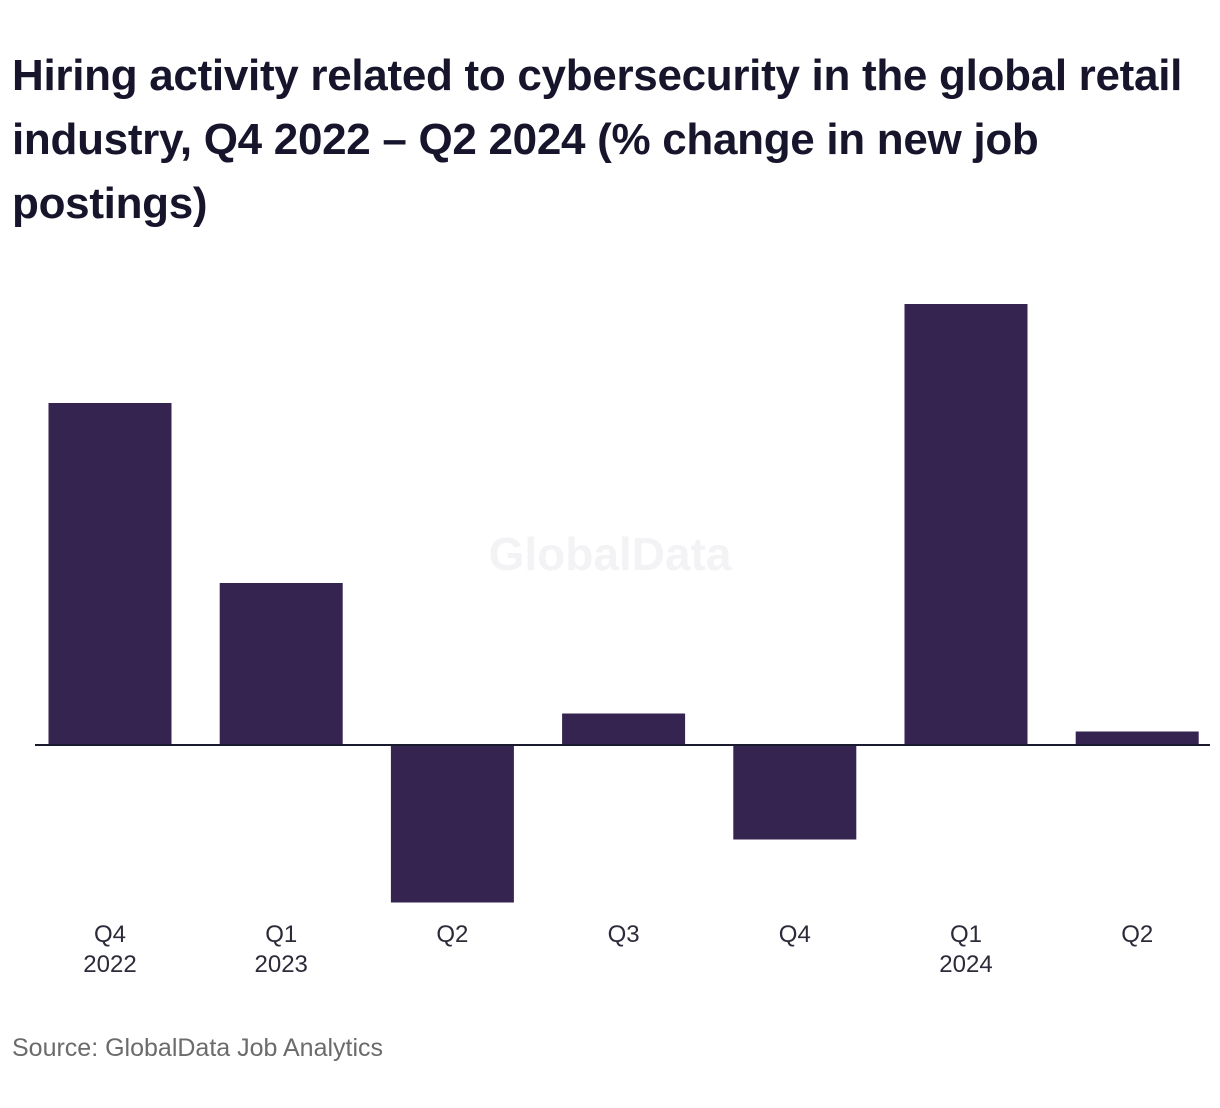  I want to click on x-tick-quarter-0: Q4, so click(110, 934).